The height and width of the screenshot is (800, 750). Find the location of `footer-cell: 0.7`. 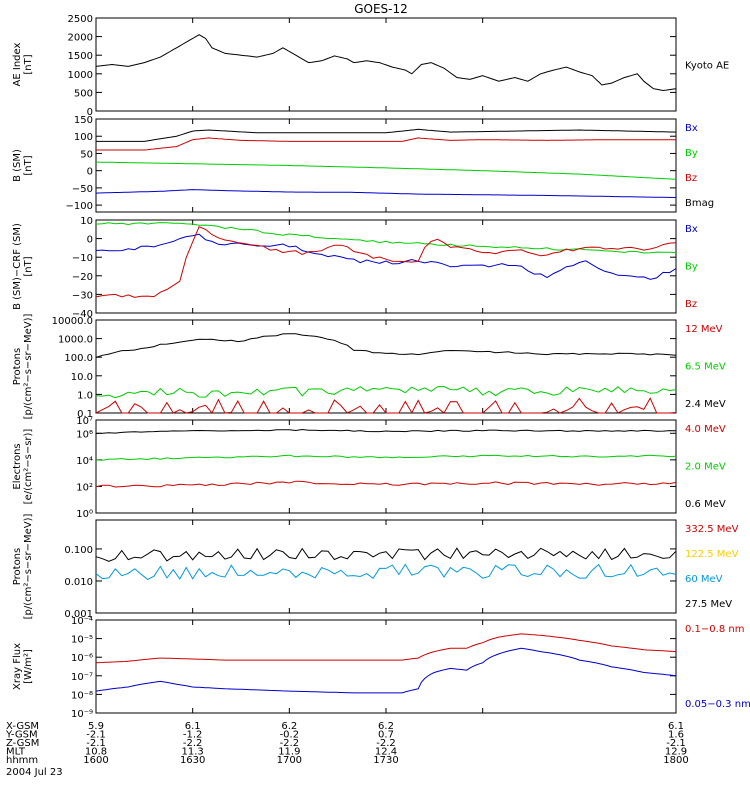

footer-cell: 0.7 is located at coordinates (386, 735).